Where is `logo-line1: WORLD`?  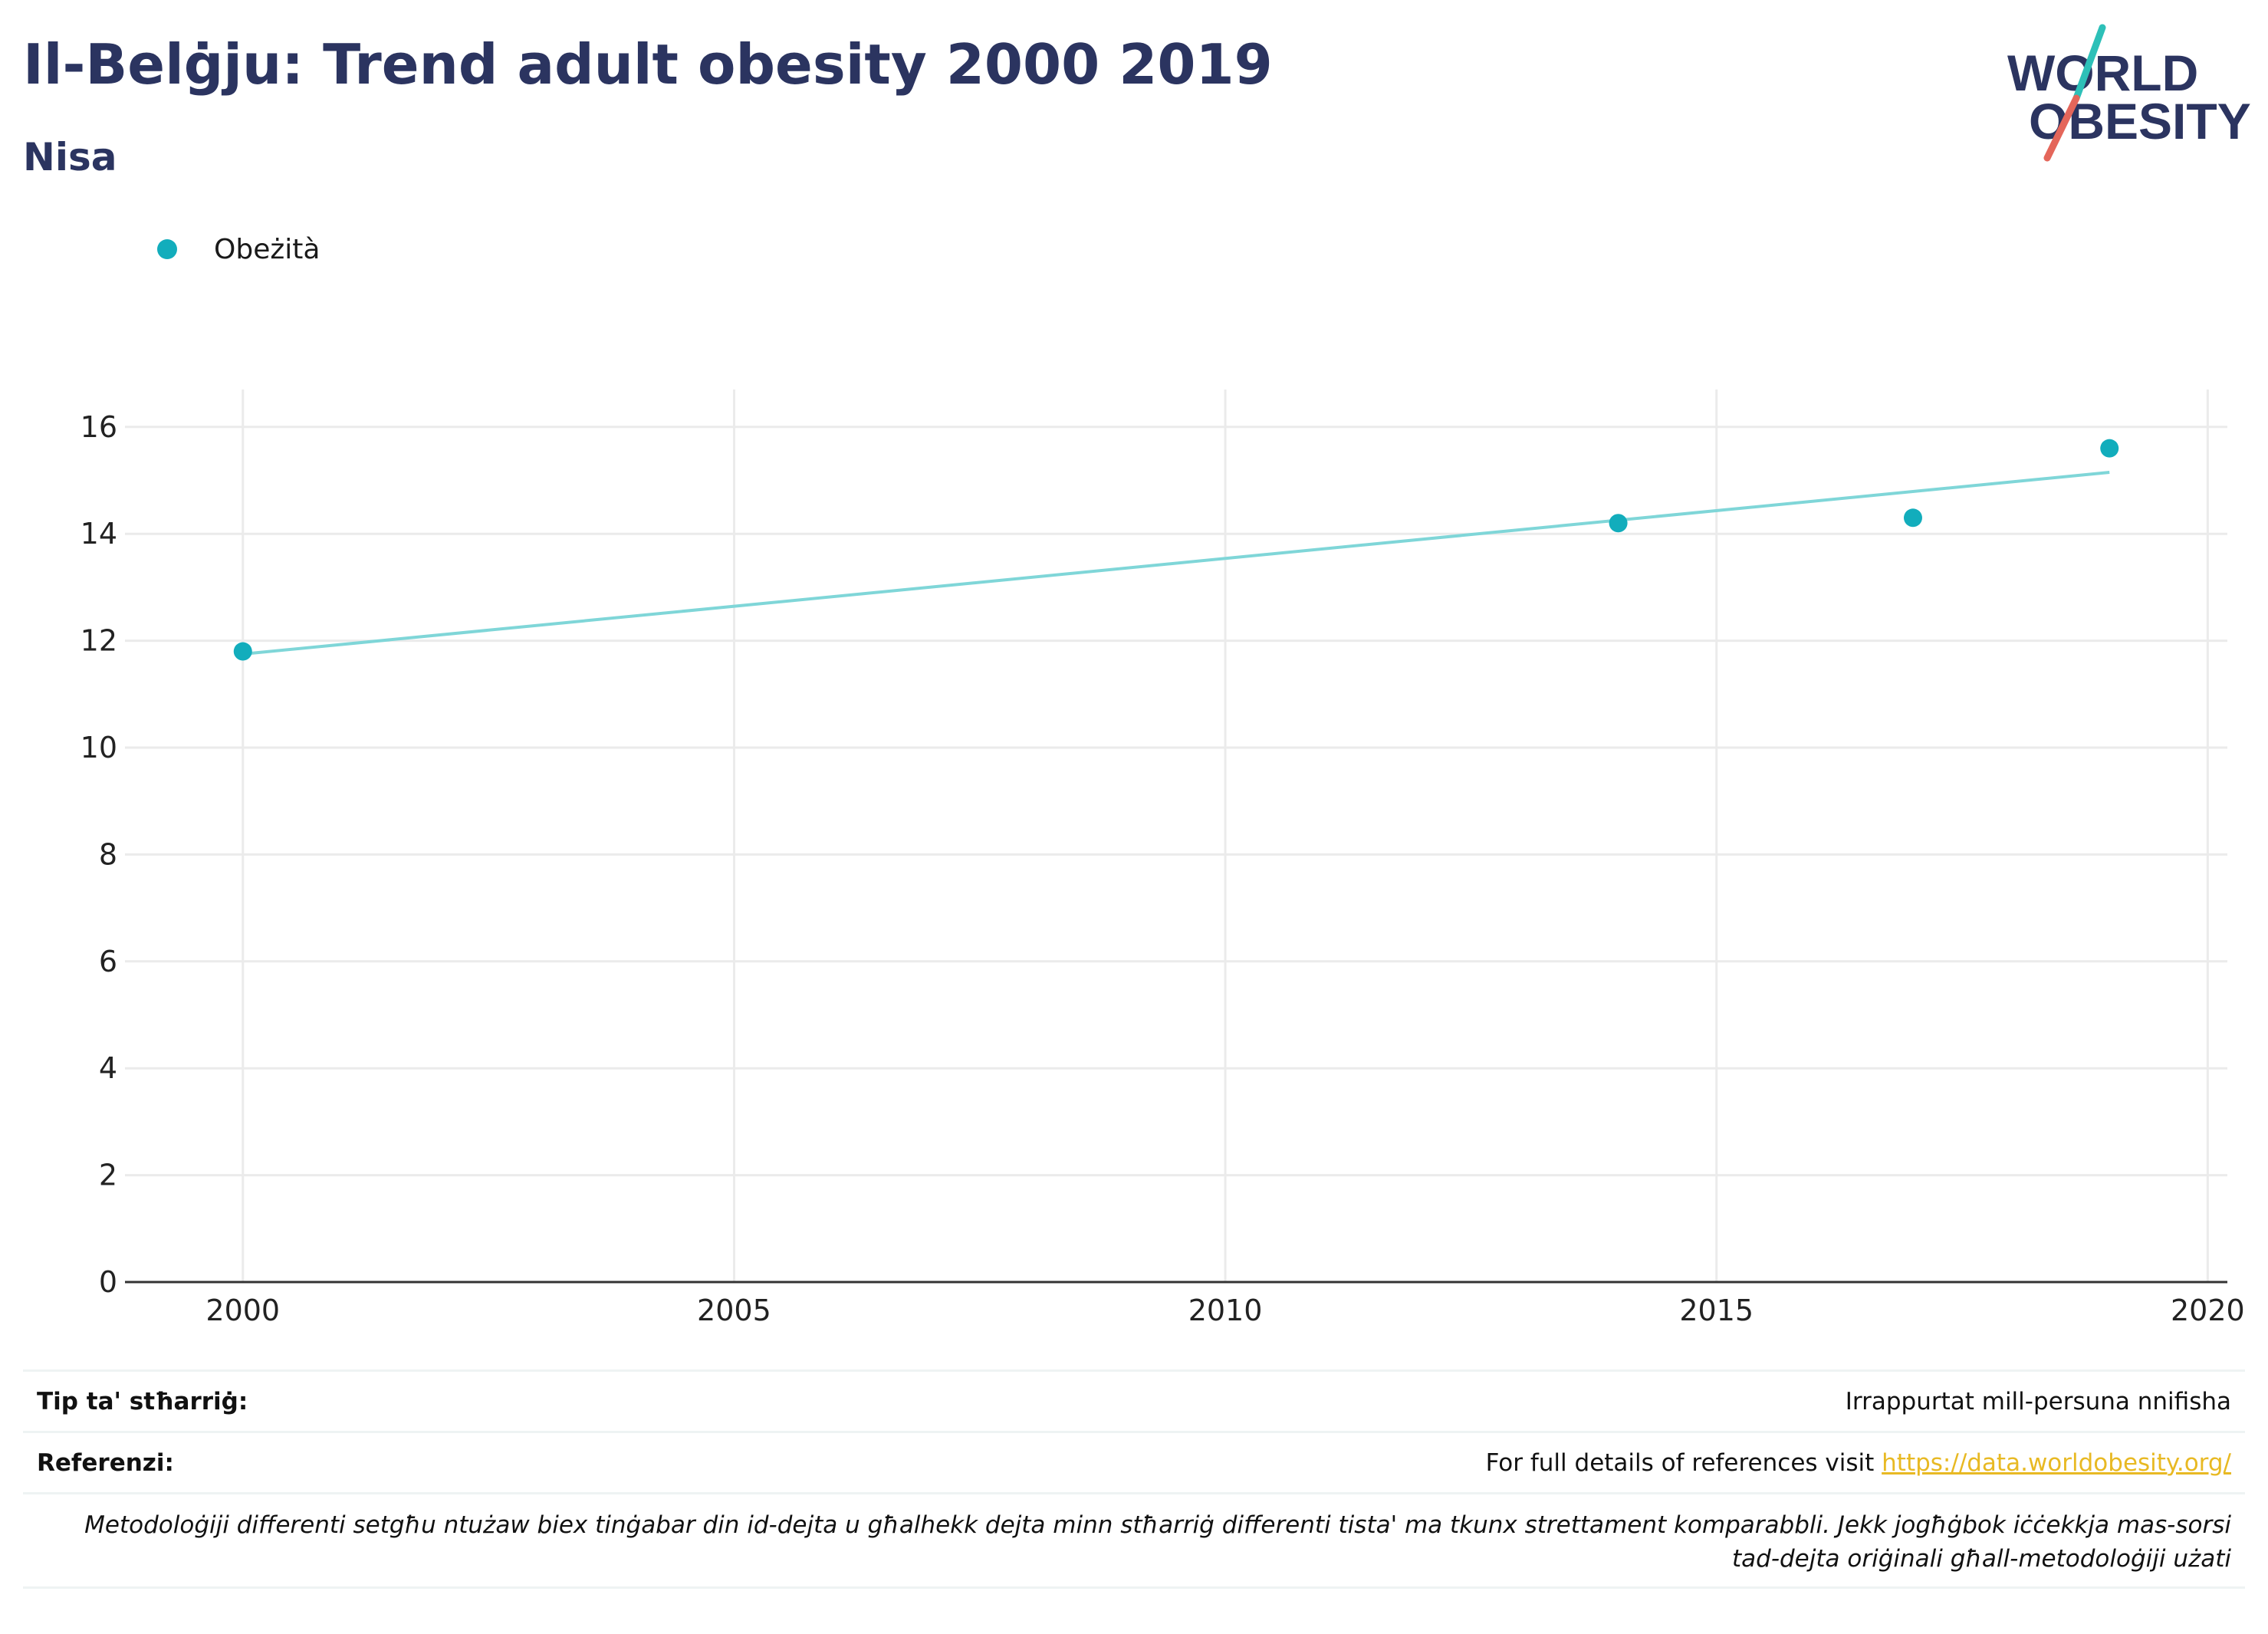 logo-line1: WORLD is located at coordinates (2102, 73).